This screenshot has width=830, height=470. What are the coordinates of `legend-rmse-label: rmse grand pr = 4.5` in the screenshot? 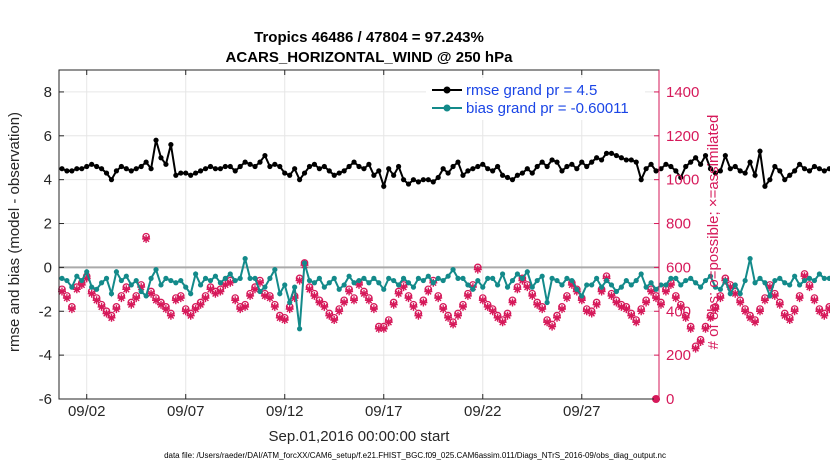 It's located at (531, 90).